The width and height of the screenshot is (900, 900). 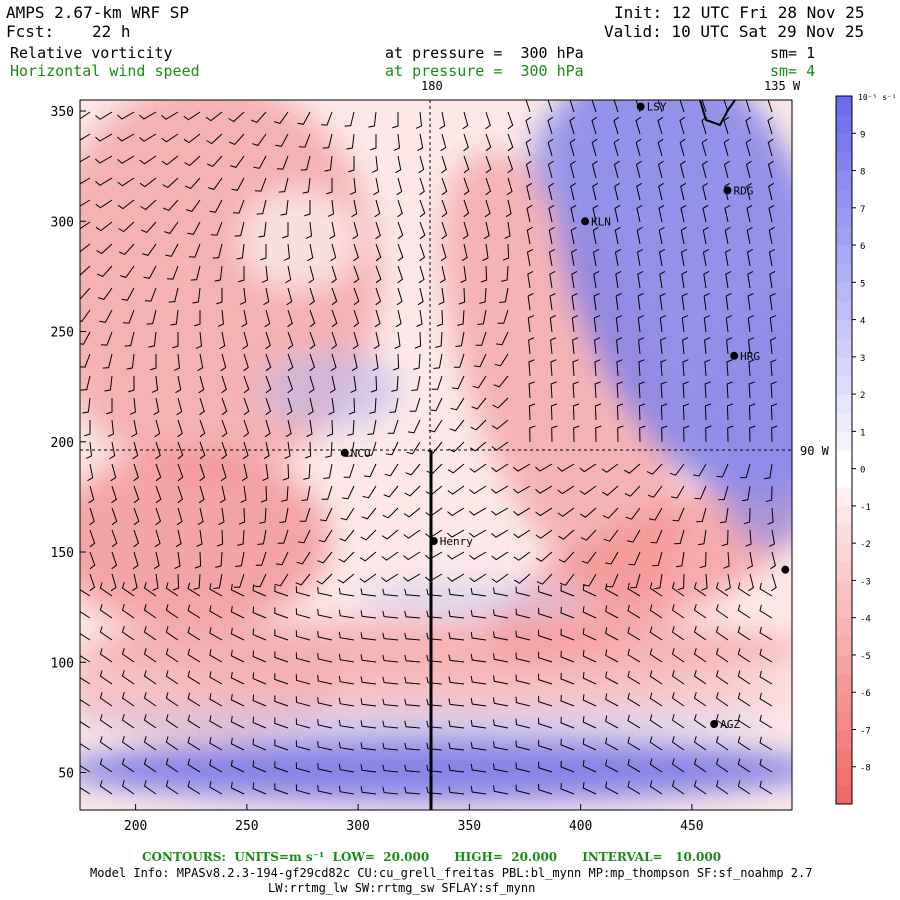 I want to click on field1-name: Relative vorticity, so click(x=91, y=53).